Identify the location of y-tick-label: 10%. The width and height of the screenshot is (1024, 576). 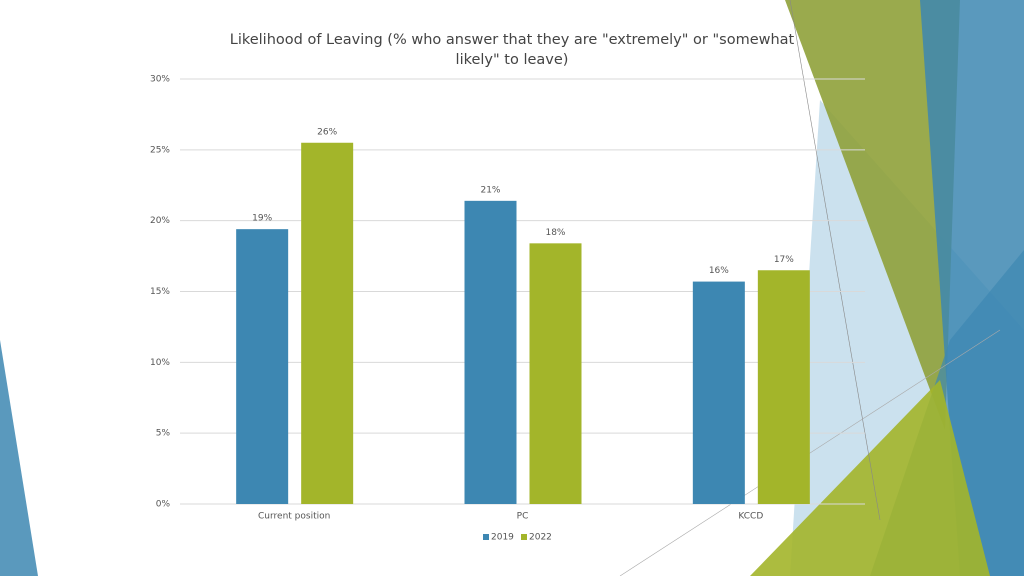
(160, 363).